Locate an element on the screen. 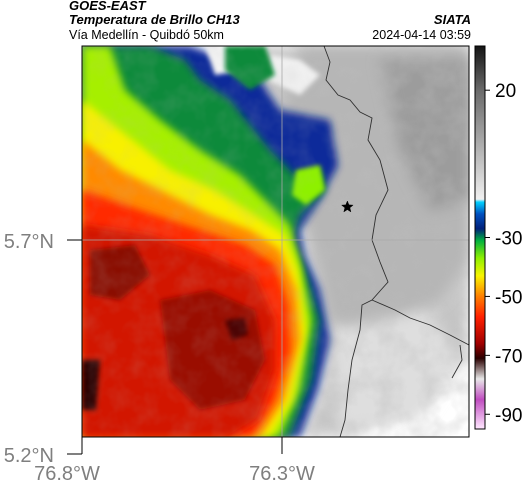  colorbar-tick-label: -50 is located at coordinates (508, 297).